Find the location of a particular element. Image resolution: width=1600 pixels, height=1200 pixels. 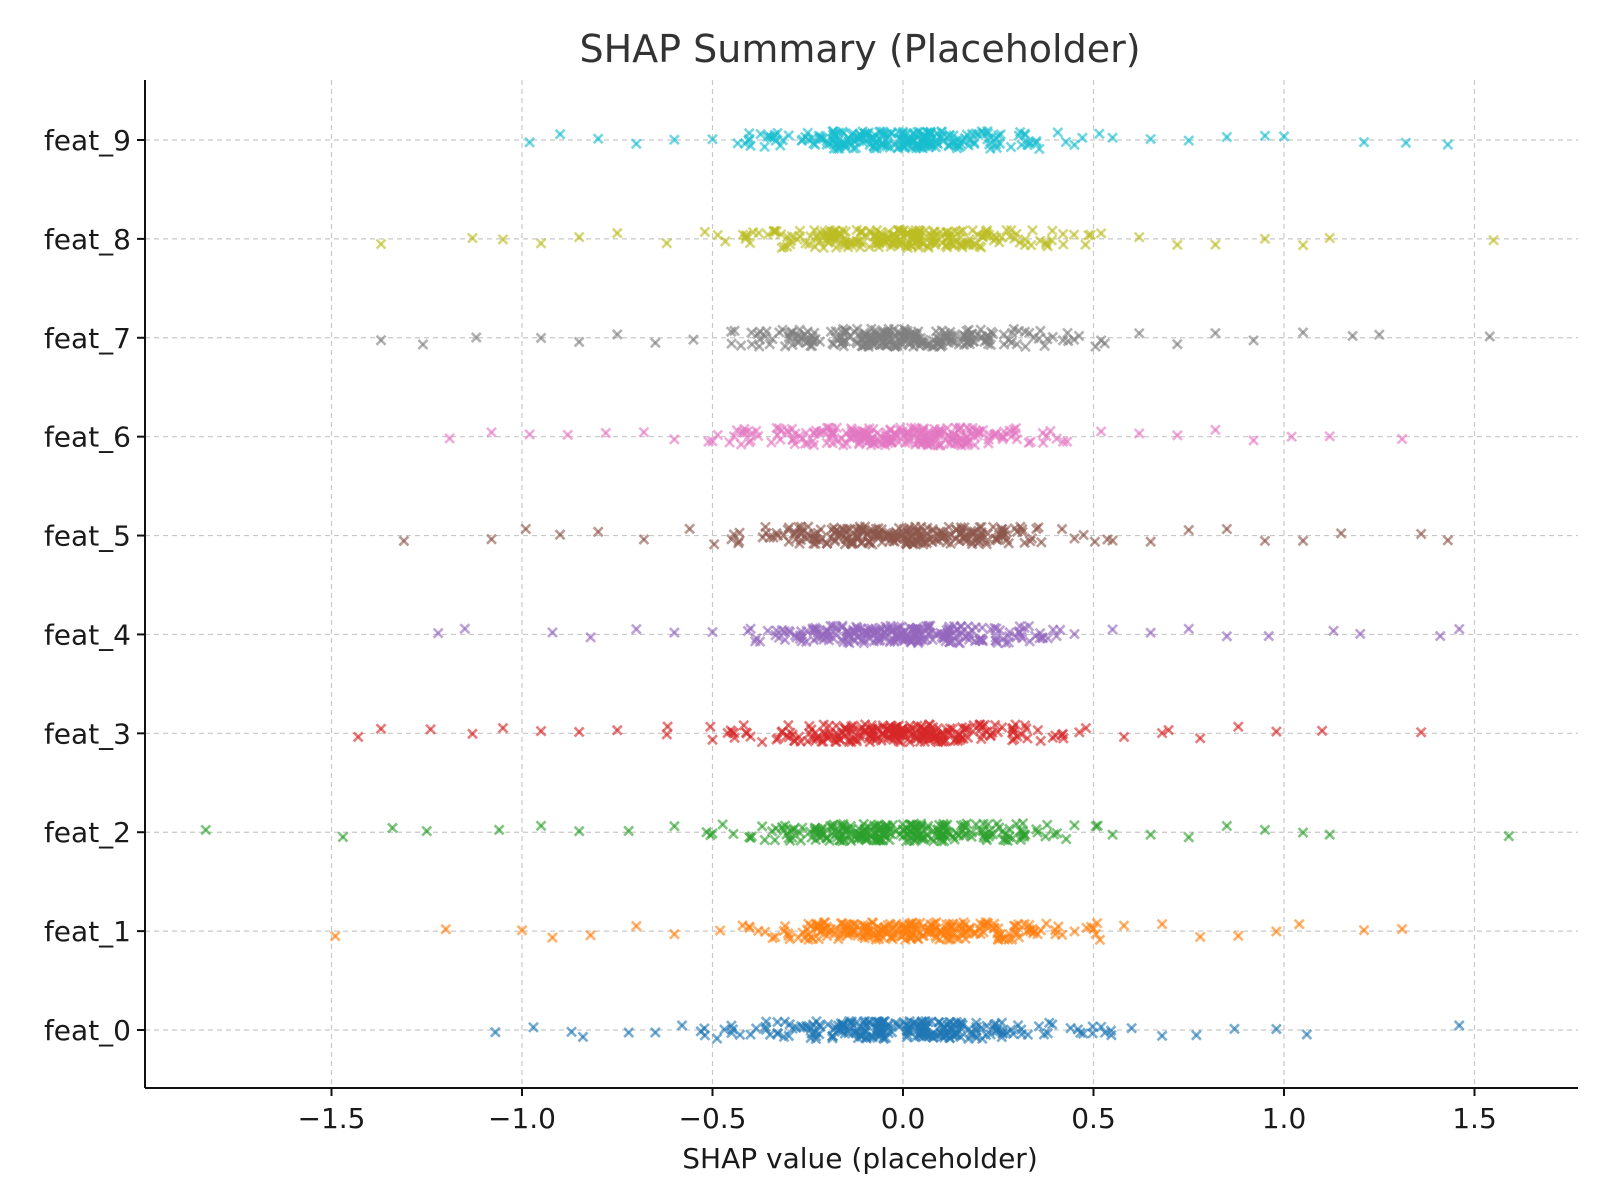

x-tick-label: 0.0 is located at coordinates (903, 1118).